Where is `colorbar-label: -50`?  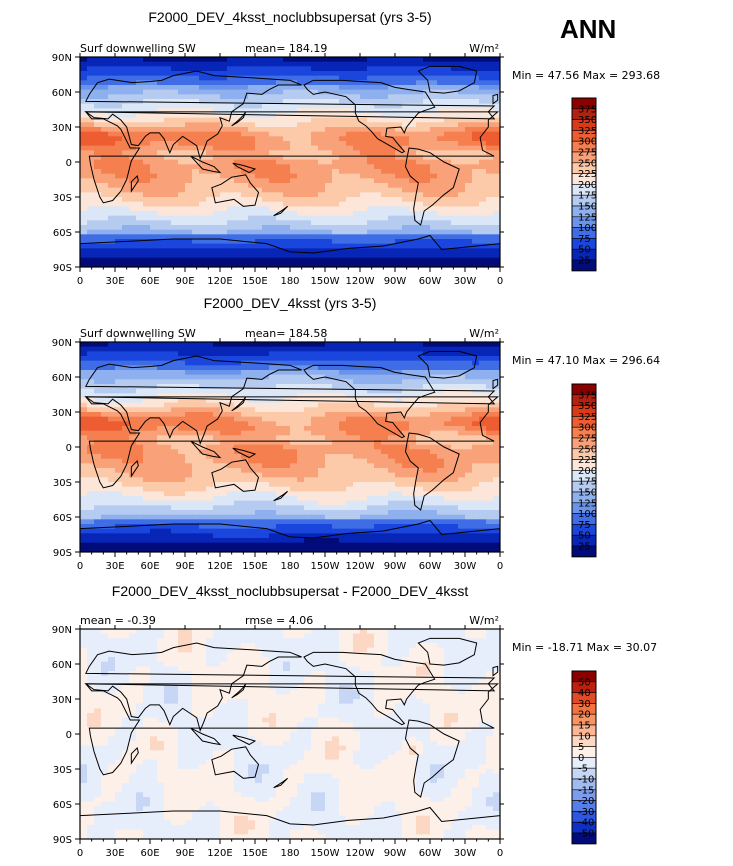 colorbar-label: -50 is located at coordinates (586, 834).